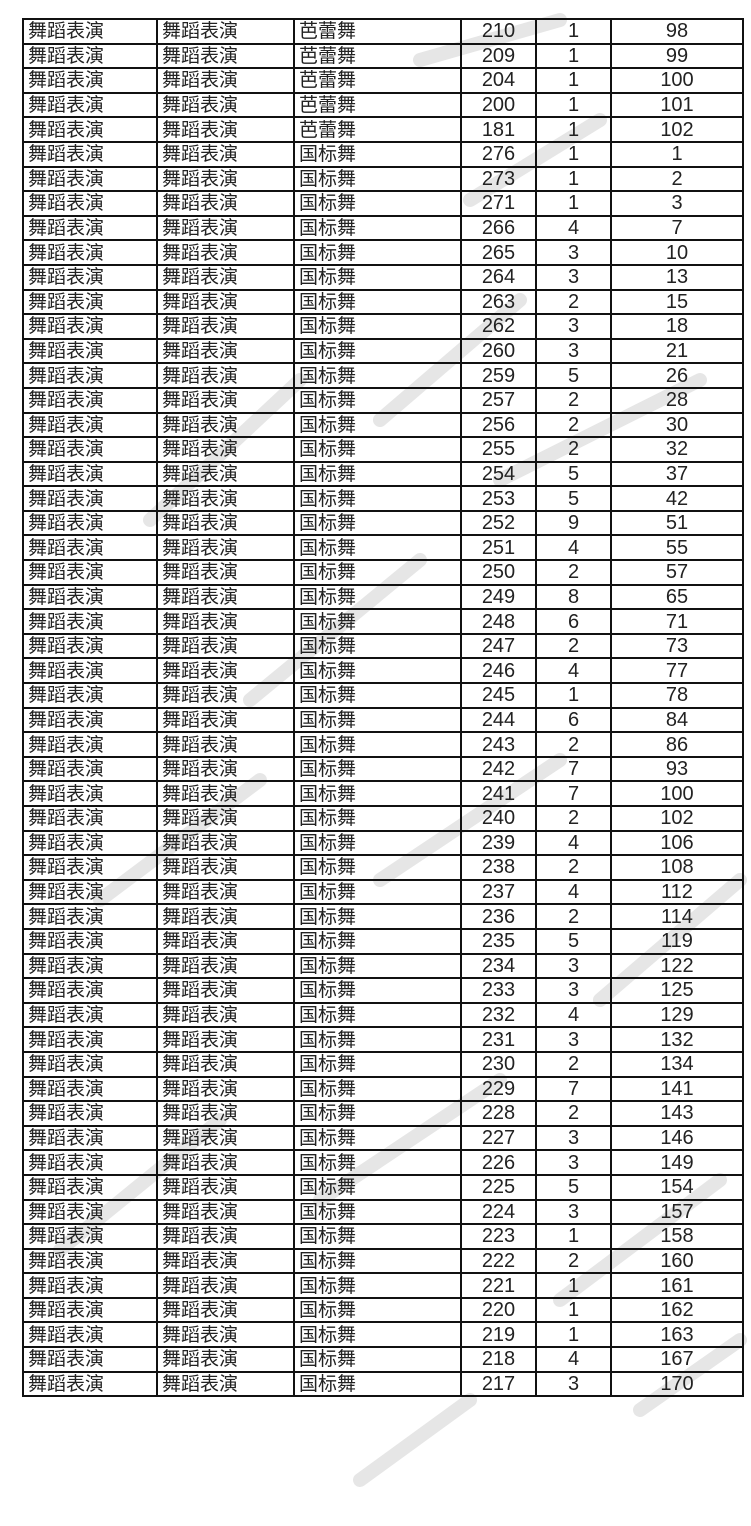 The width and height of the screenshot is (751, 1526). What do you see at coordinates (498, 1138) in the screenshot?
I see `score-cell: 227` at bounding box center [498, 1138].